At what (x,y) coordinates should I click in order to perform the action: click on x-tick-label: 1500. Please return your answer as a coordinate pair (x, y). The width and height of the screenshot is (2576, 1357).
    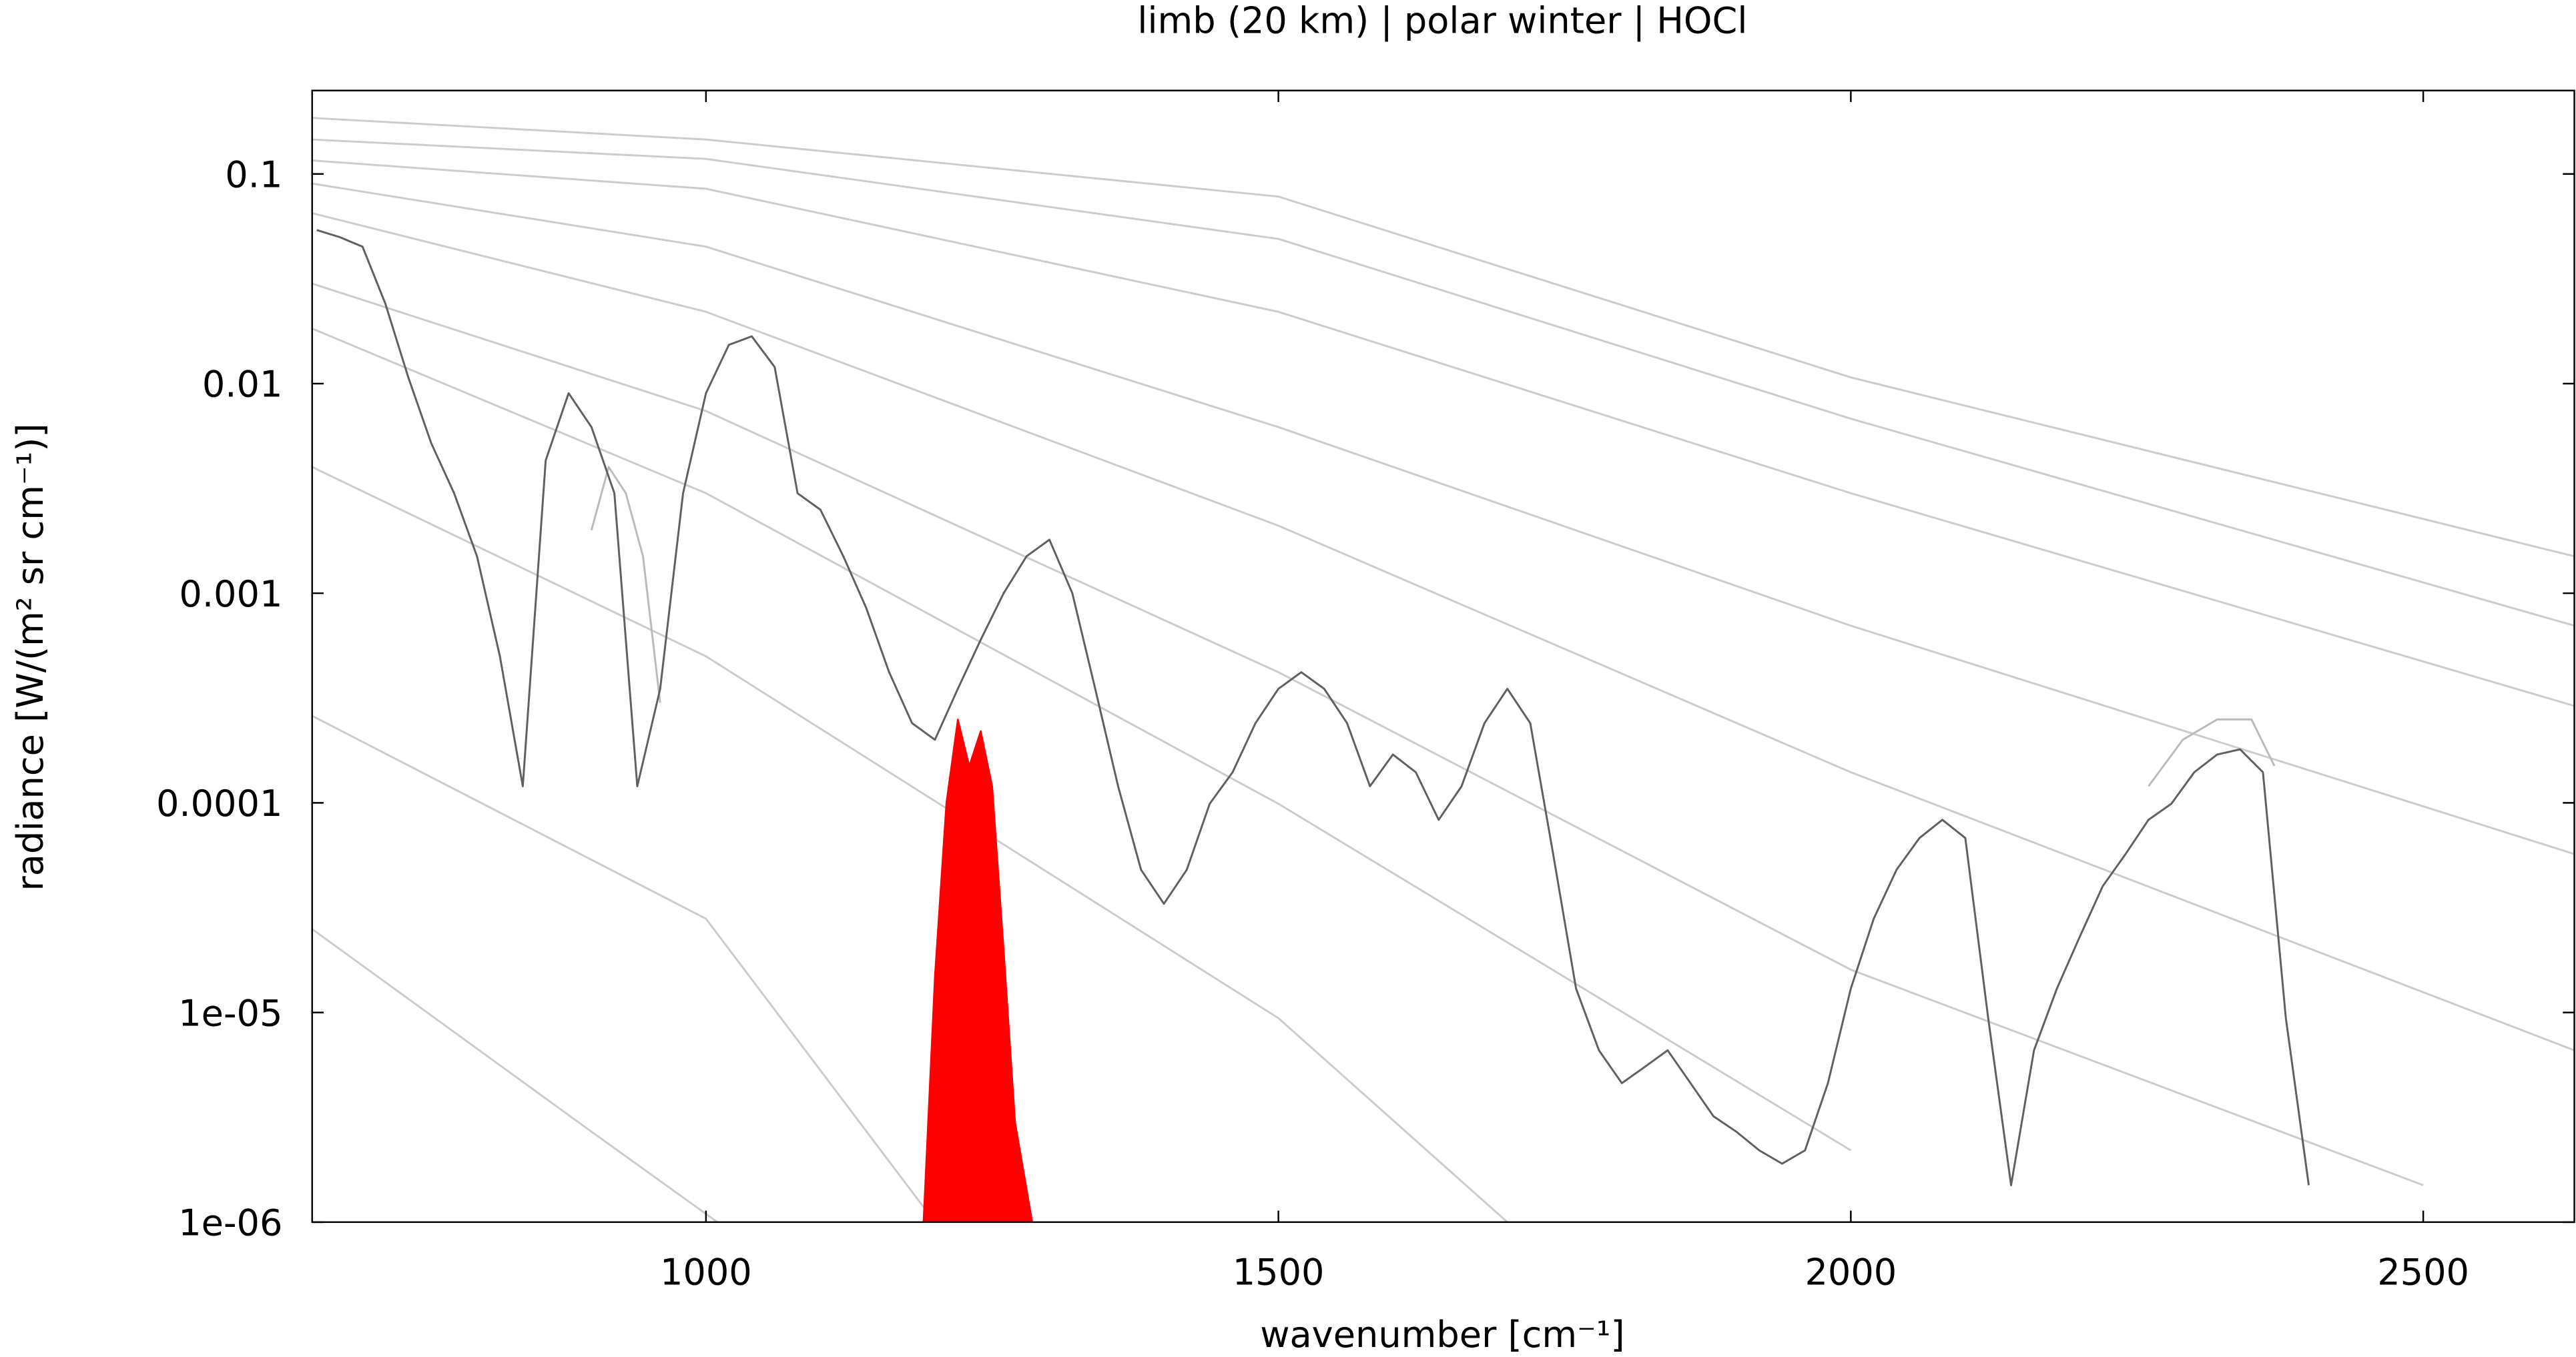
    Looking at the image, I should click on (1279, 1272).